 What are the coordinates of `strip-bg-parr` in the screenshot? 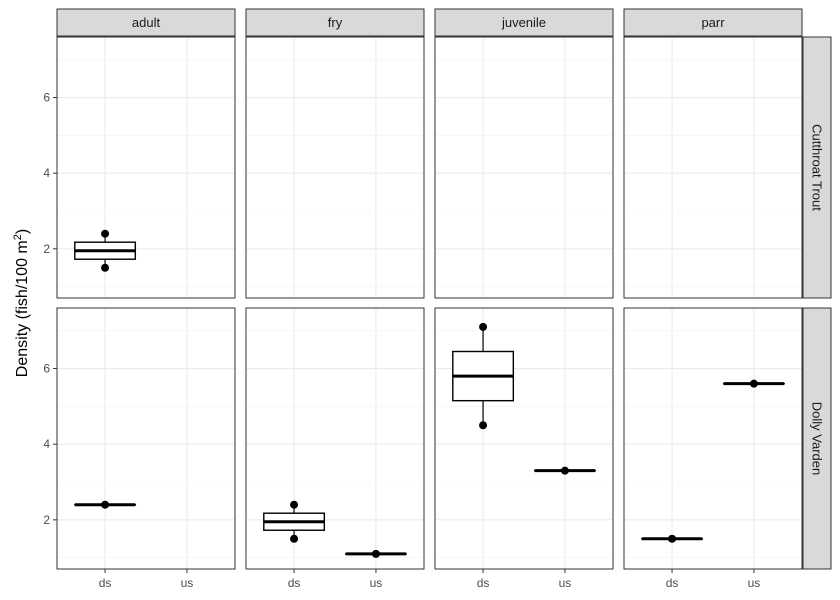 It's located at (713, 22).